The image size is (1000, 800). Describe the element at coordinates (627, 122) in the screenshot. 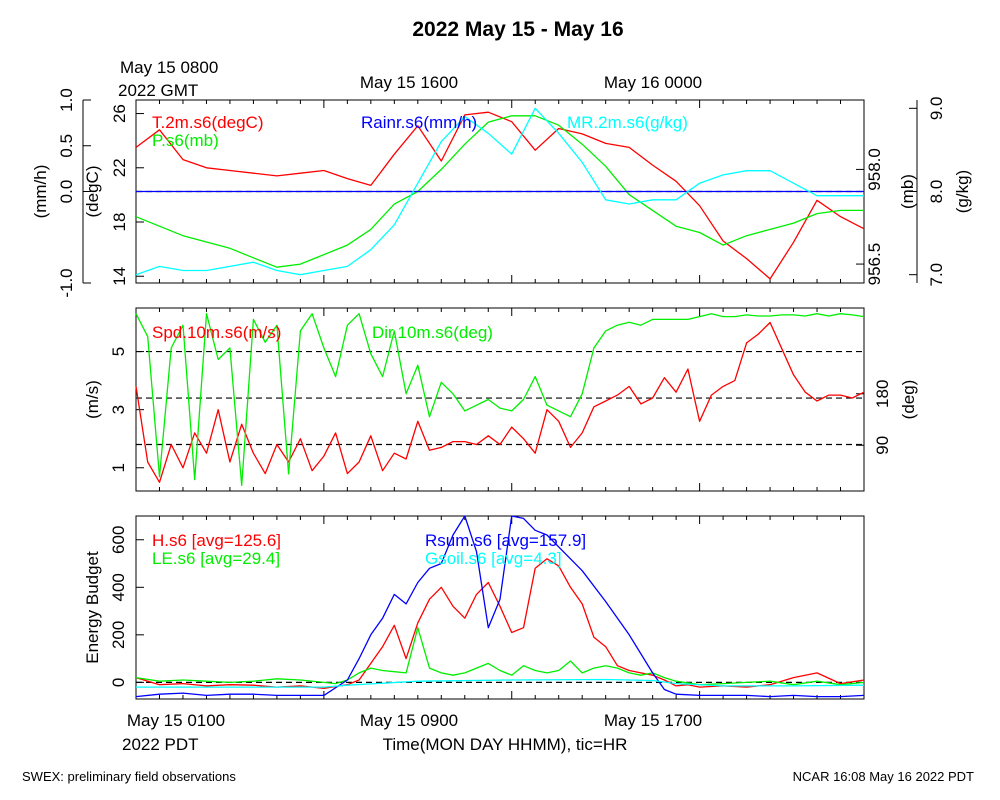

I see `legend-mixing-ratio: MR.2m.s6(g/kg)` at that location.